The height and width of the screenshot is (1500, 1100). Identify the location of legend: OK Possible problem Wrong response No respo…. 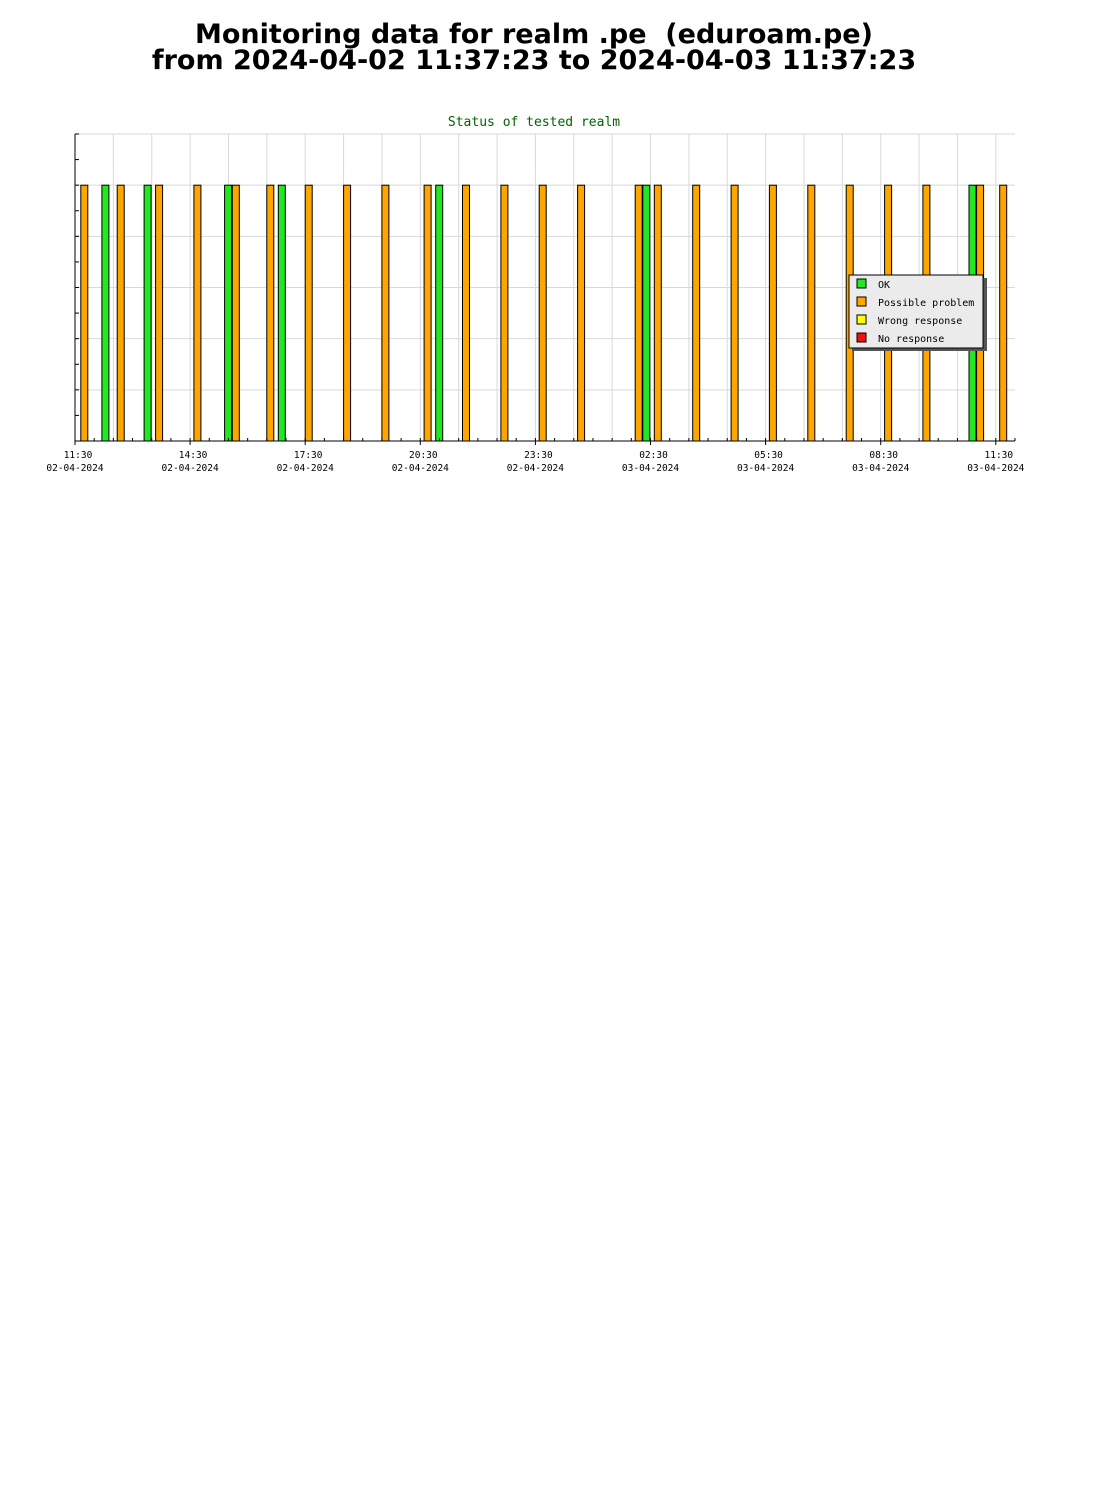
(917, 312).